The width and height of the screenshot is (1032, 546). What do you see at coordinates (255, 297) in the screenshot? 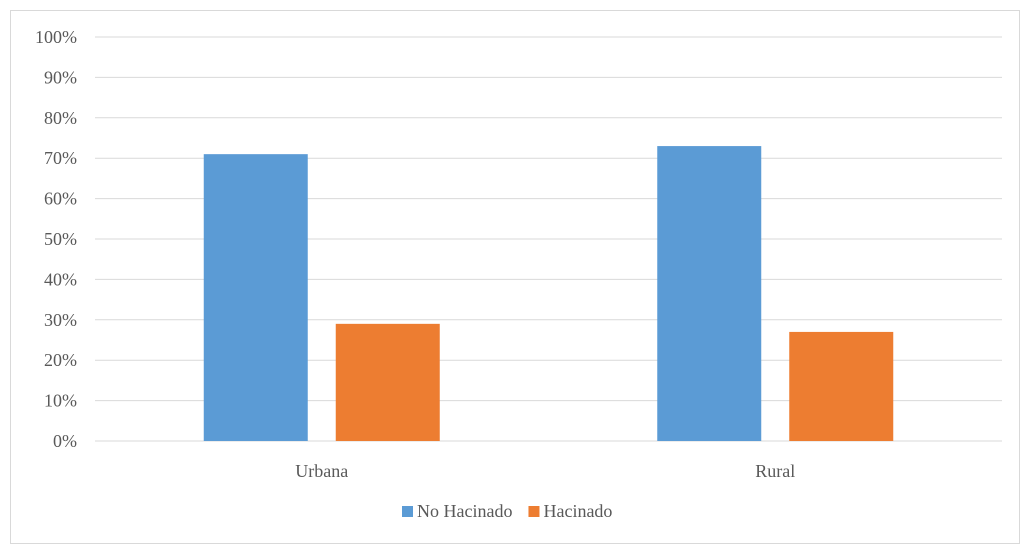
I see `bar-no-hacinado-urbana` at bounding box center [255, 297].